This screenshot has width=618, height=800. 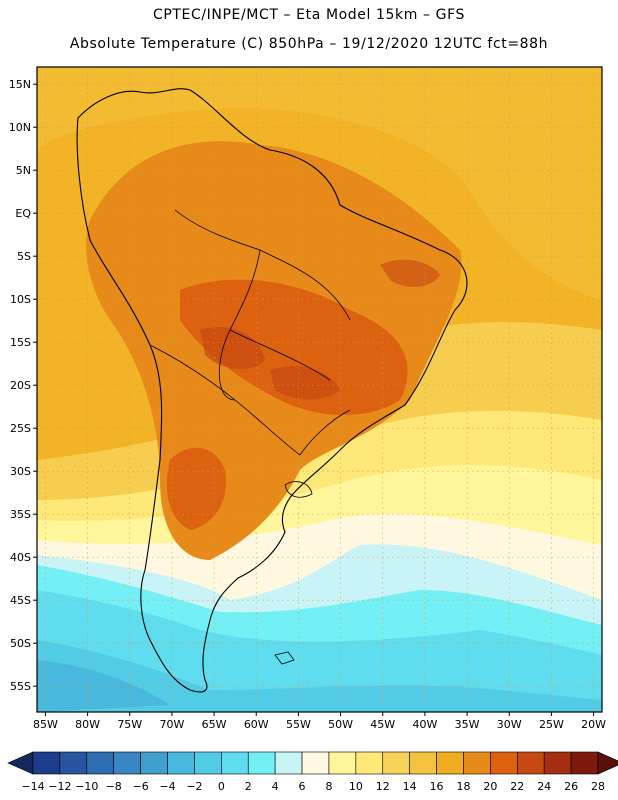 I want to click on lat-tick-label: 10S, so click(x=20, y=299).